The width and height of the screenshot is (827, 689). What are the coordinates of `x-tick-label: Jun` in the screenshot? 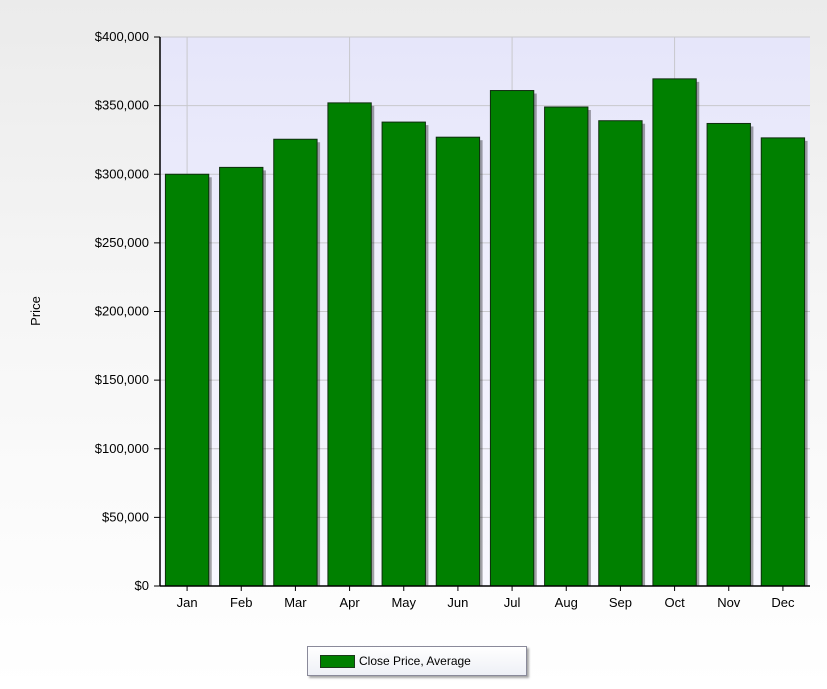 It's located at (457, 602).